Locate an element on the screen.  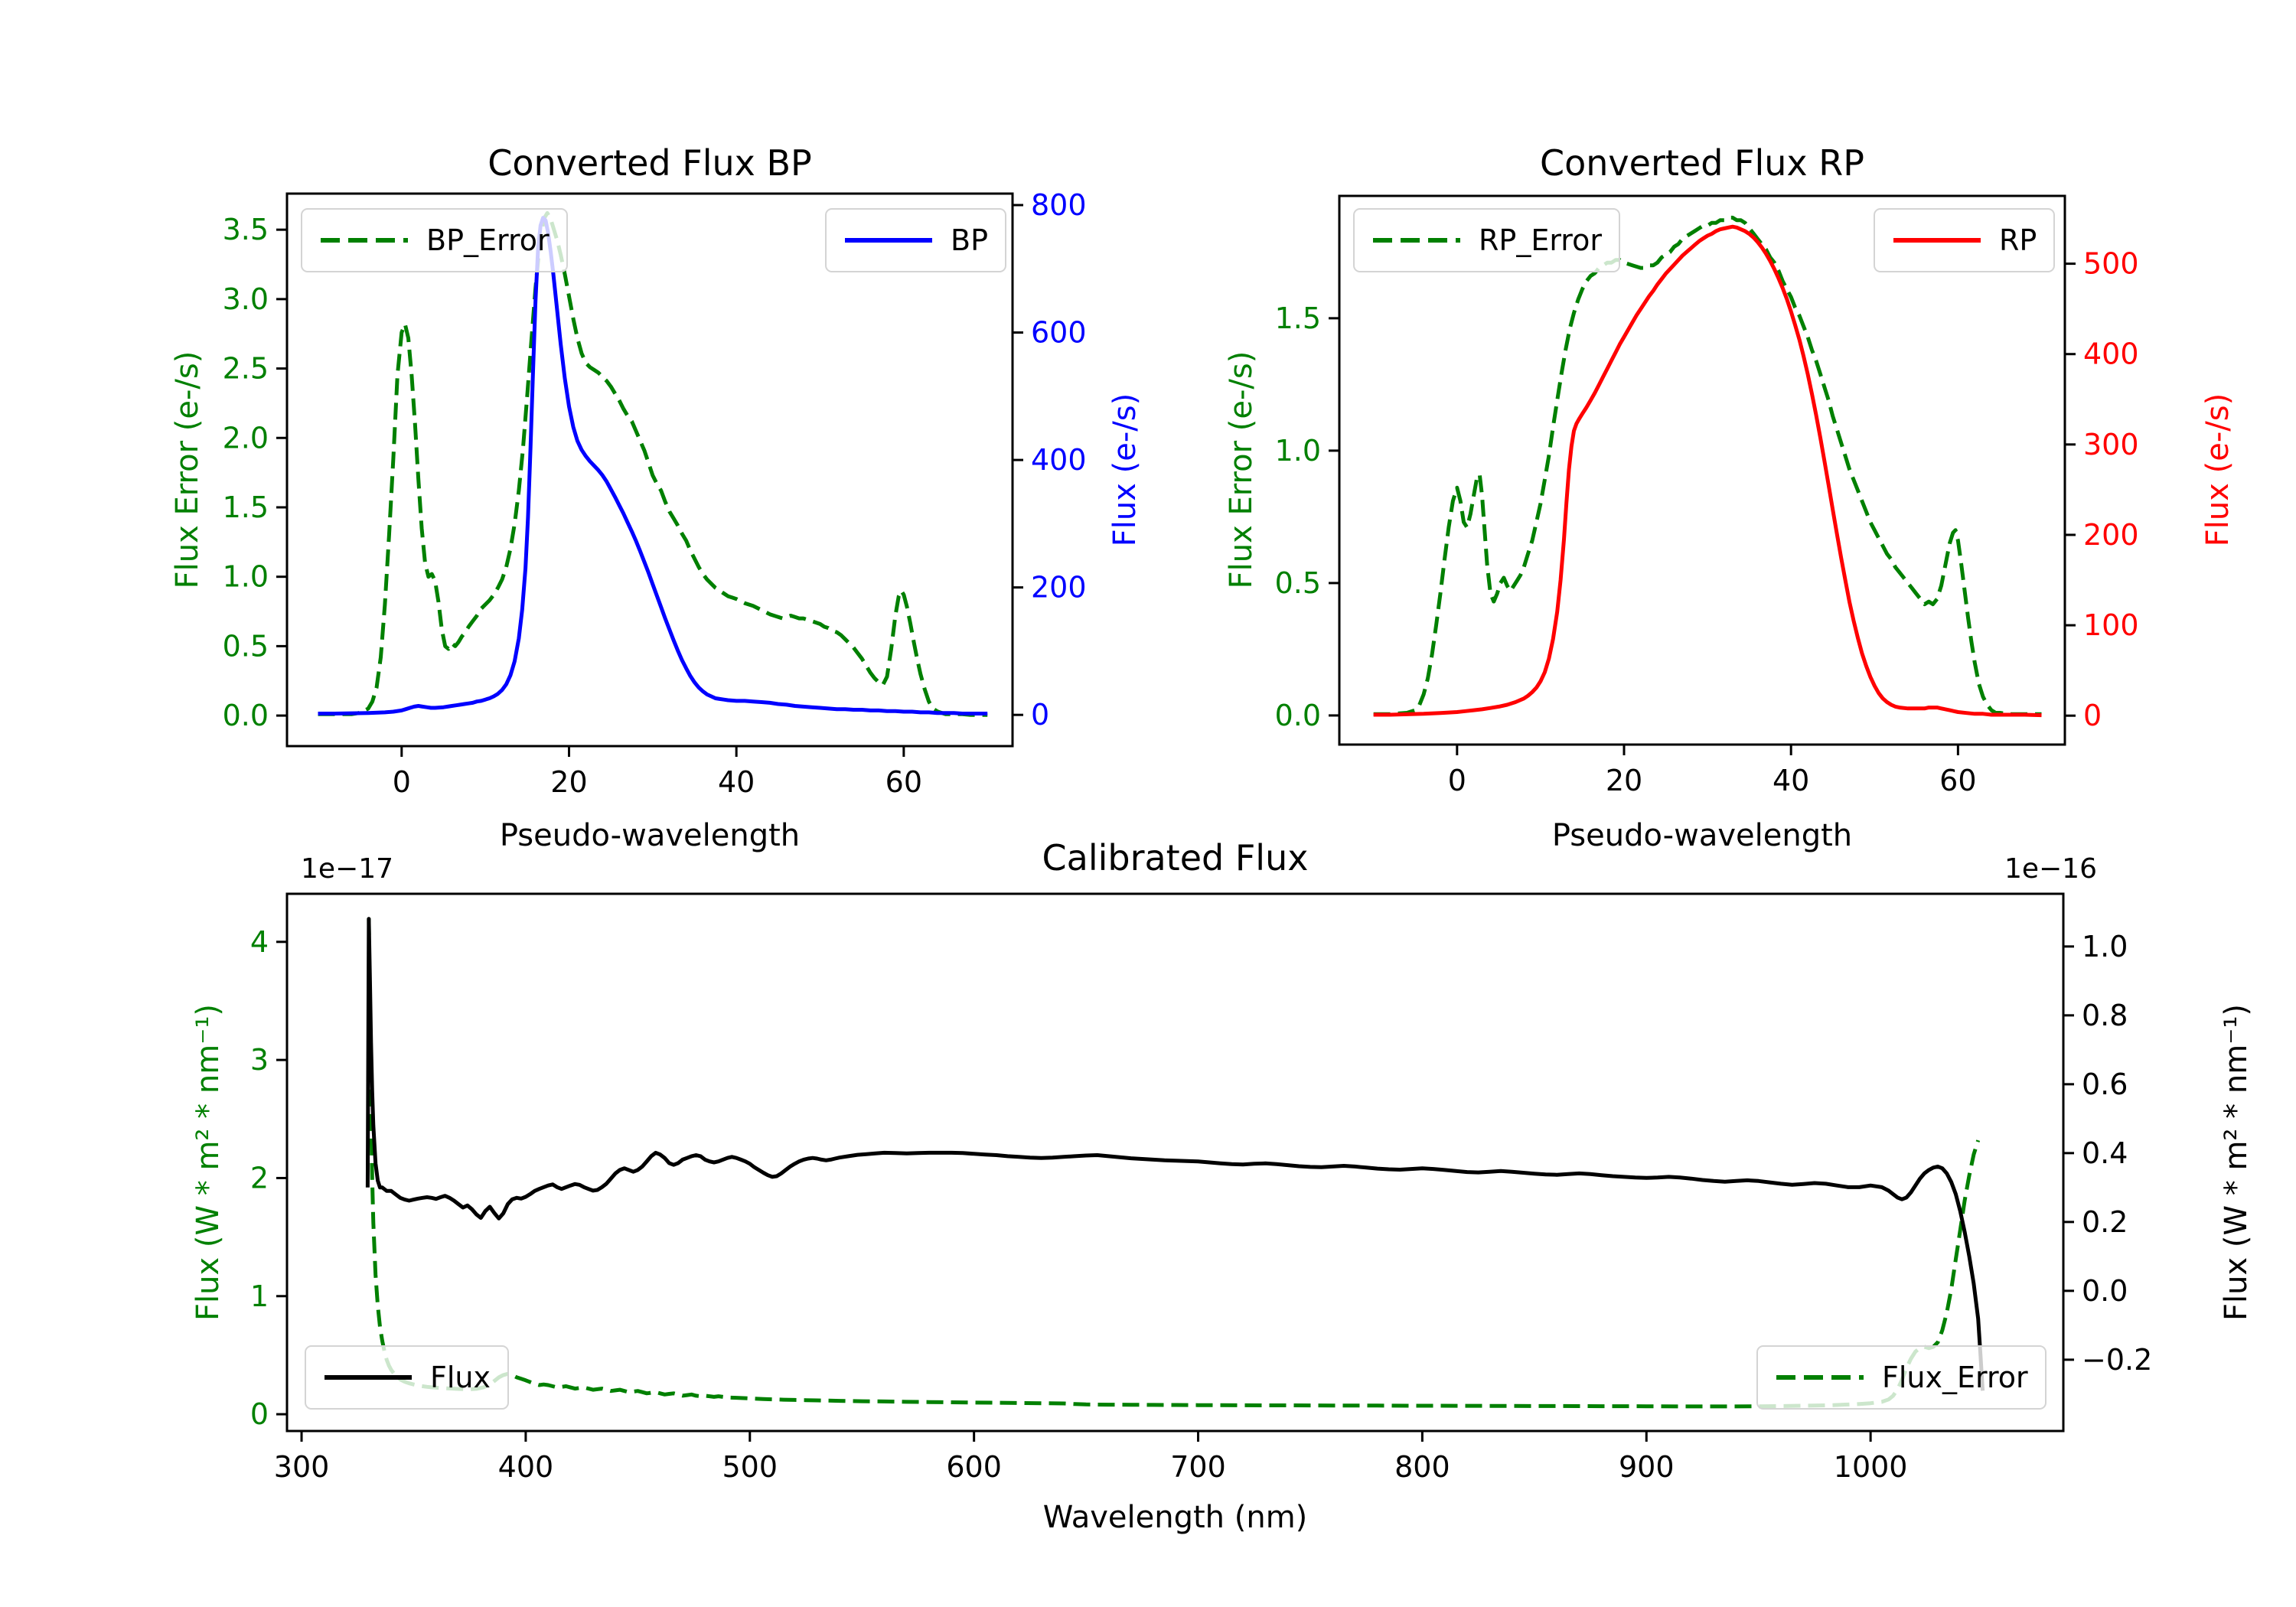
rp-legend: RP is located at coordinates (1965, 240).